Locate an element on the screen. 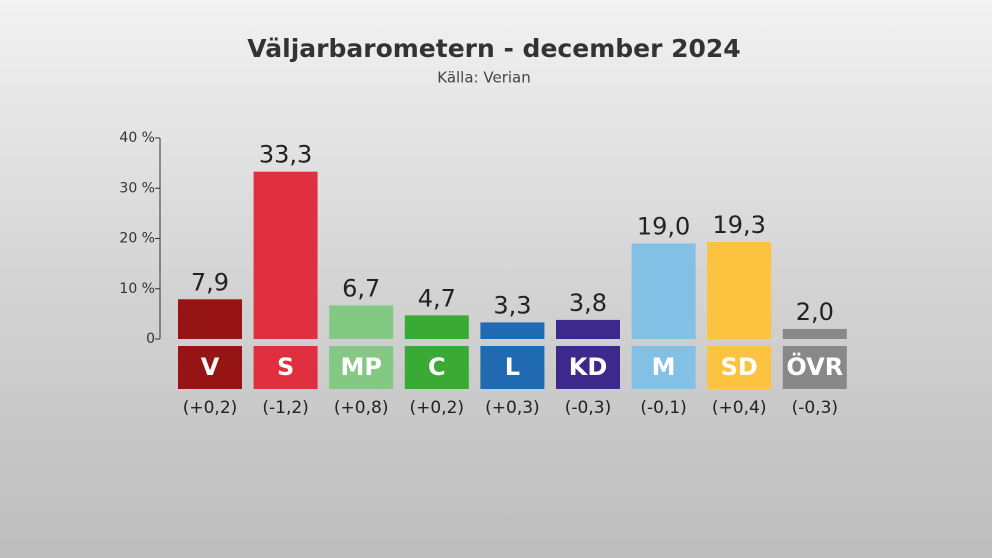 This screenshot has width=992, height=558. value-label: 3,3 is located at coordinates (512, 305).